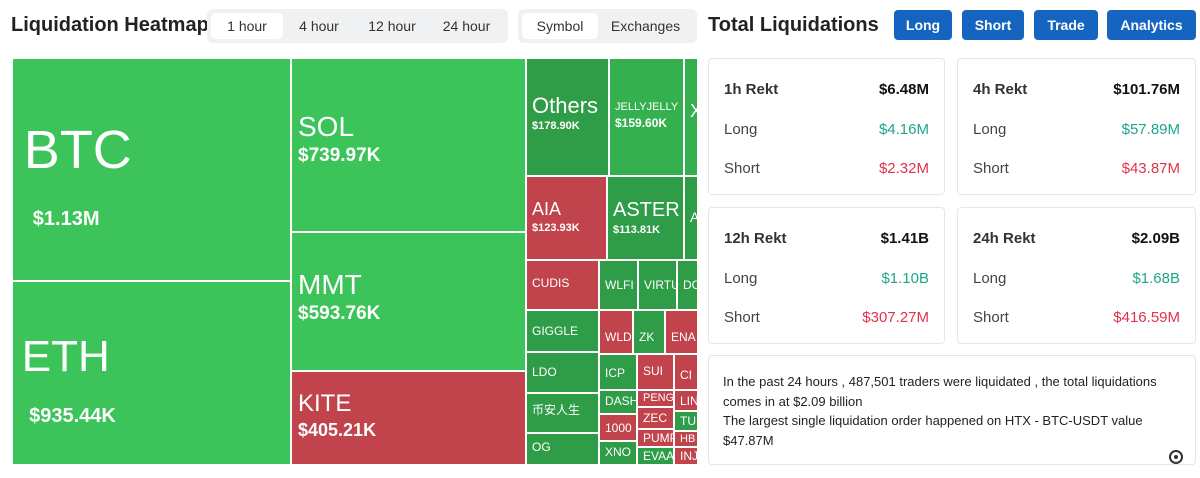  What do you see at coordinates (646, 117) in the screenshot?
I see `heatmap-tile: JELLYJELLY $159.60K` at bounding box center [646, 117].